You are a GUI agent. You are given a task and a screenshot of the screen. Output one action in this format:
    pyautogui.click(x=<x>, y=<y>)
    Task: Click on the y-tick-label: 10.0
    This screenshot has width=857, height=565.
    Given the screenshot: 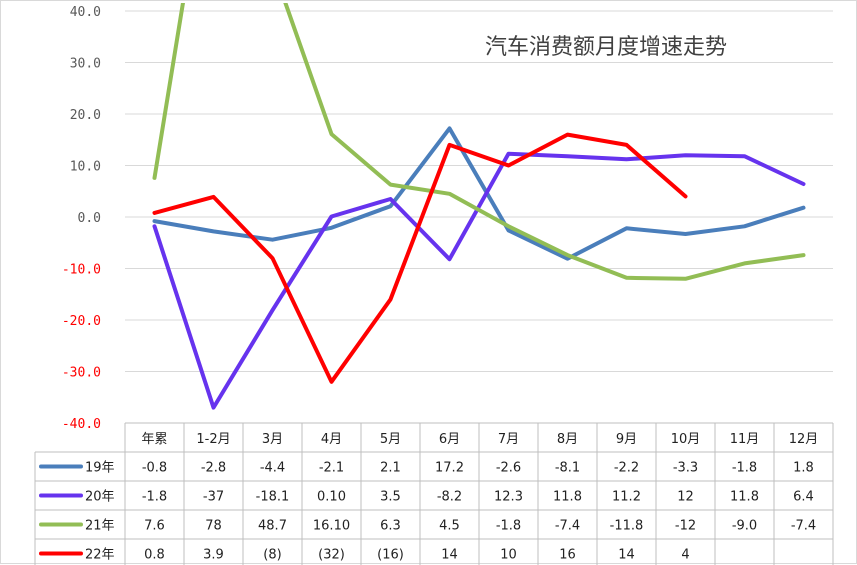 What is the action you would take?
    pyautogui.click(x=85, y=167)
    